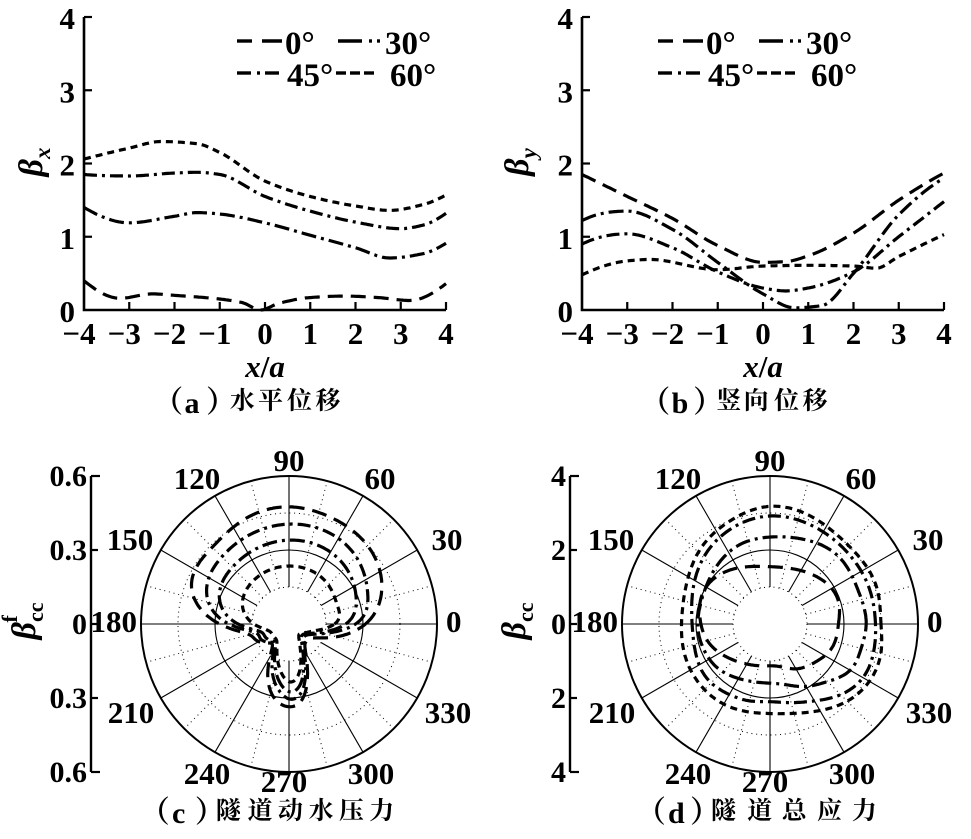  I want to click on svg-text: c, so click(178, 813).